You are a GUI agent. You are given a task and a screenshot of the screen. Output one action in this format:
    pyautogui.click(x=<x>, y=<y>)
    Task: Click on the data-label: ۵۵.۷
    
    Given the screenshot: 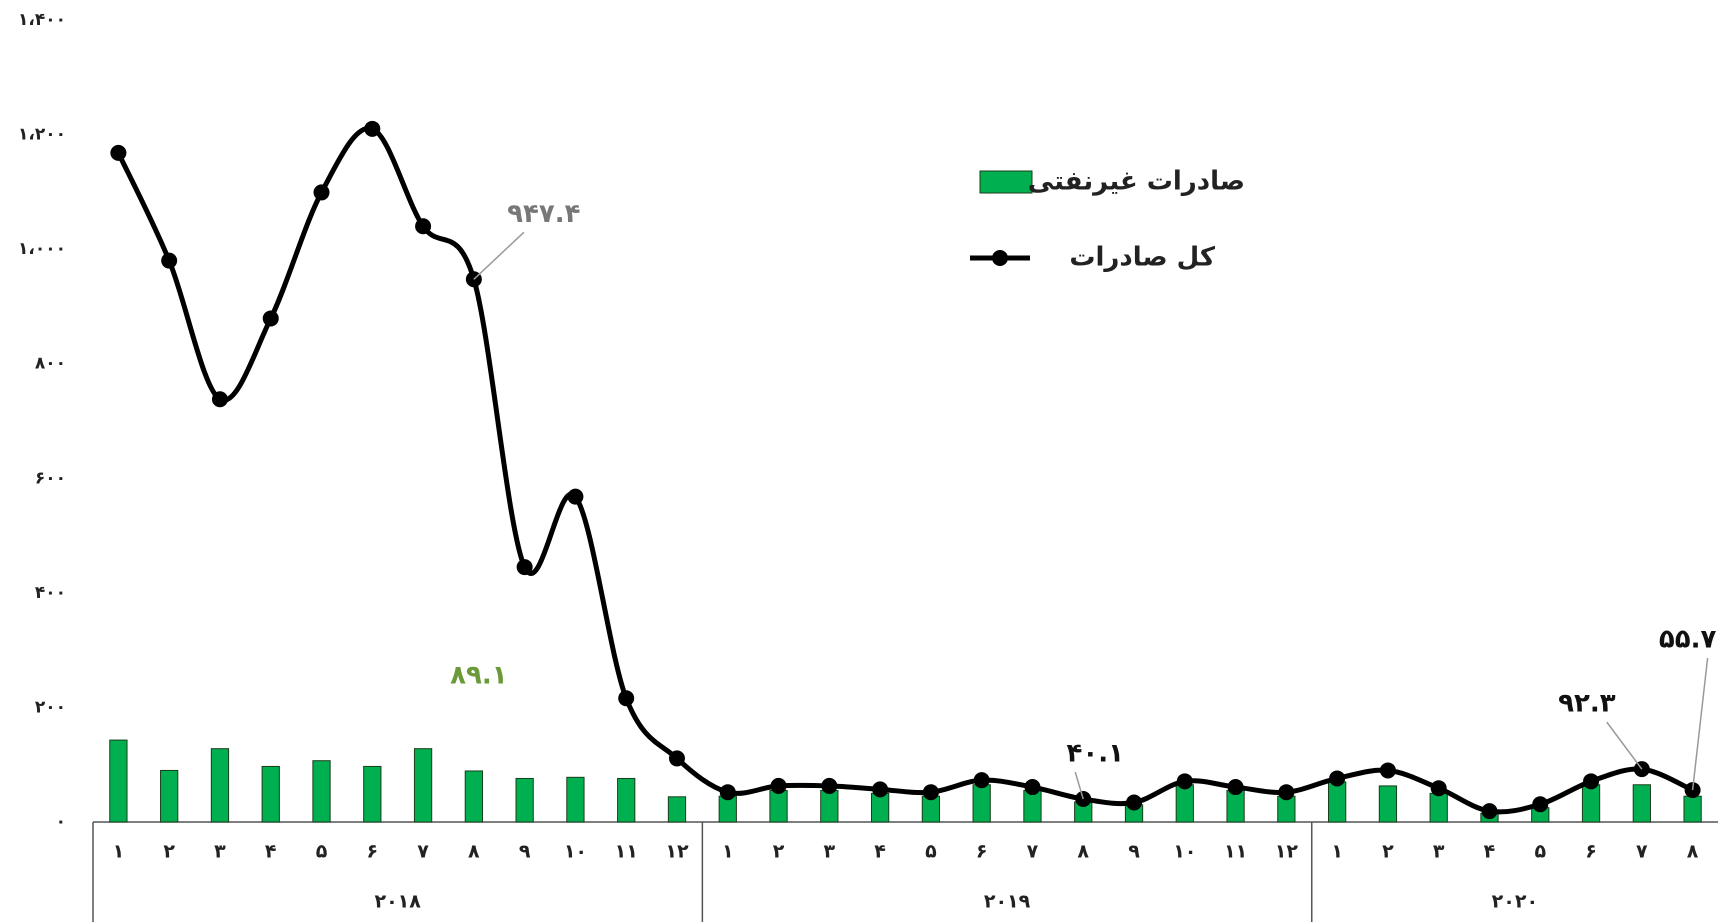 What is the action you would take?
    pyautogui.click(x=1688, y=640)
    